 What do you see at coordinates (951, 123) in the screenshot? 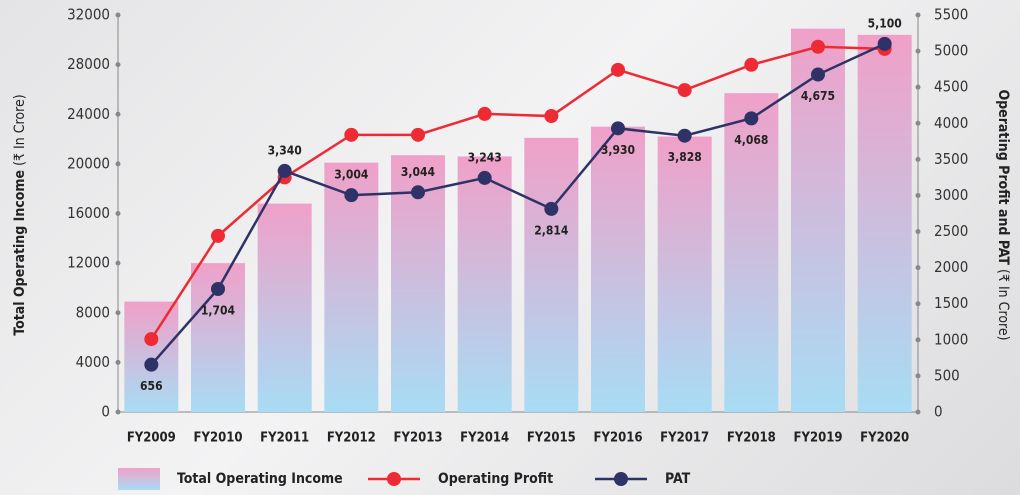
I see `y2-tick-label: 4000` at bounding box center [951, 123].